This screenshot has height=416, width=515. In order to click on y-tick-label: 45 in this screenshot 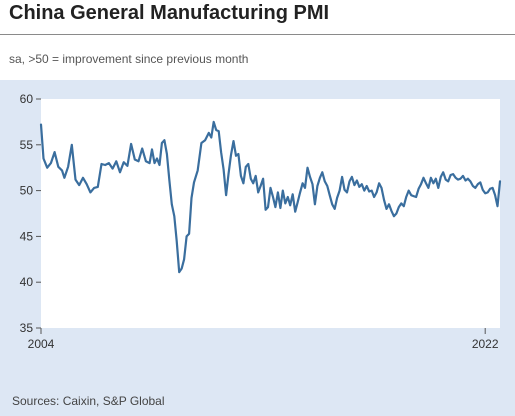, I will do `click(27, 236)`.